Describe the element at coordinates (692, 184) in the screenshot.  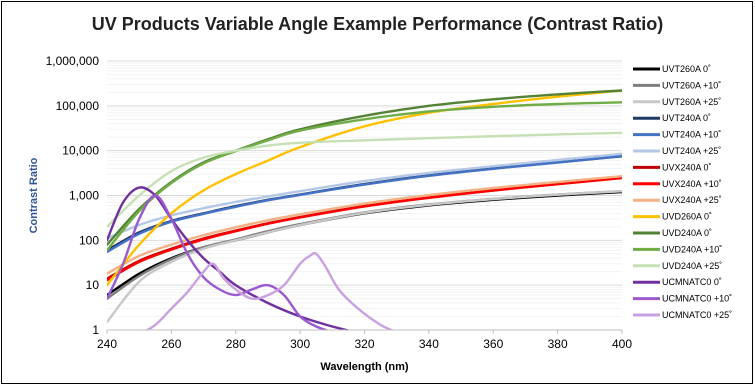
I see `legend-label: UVX240A +10˚` at that location.